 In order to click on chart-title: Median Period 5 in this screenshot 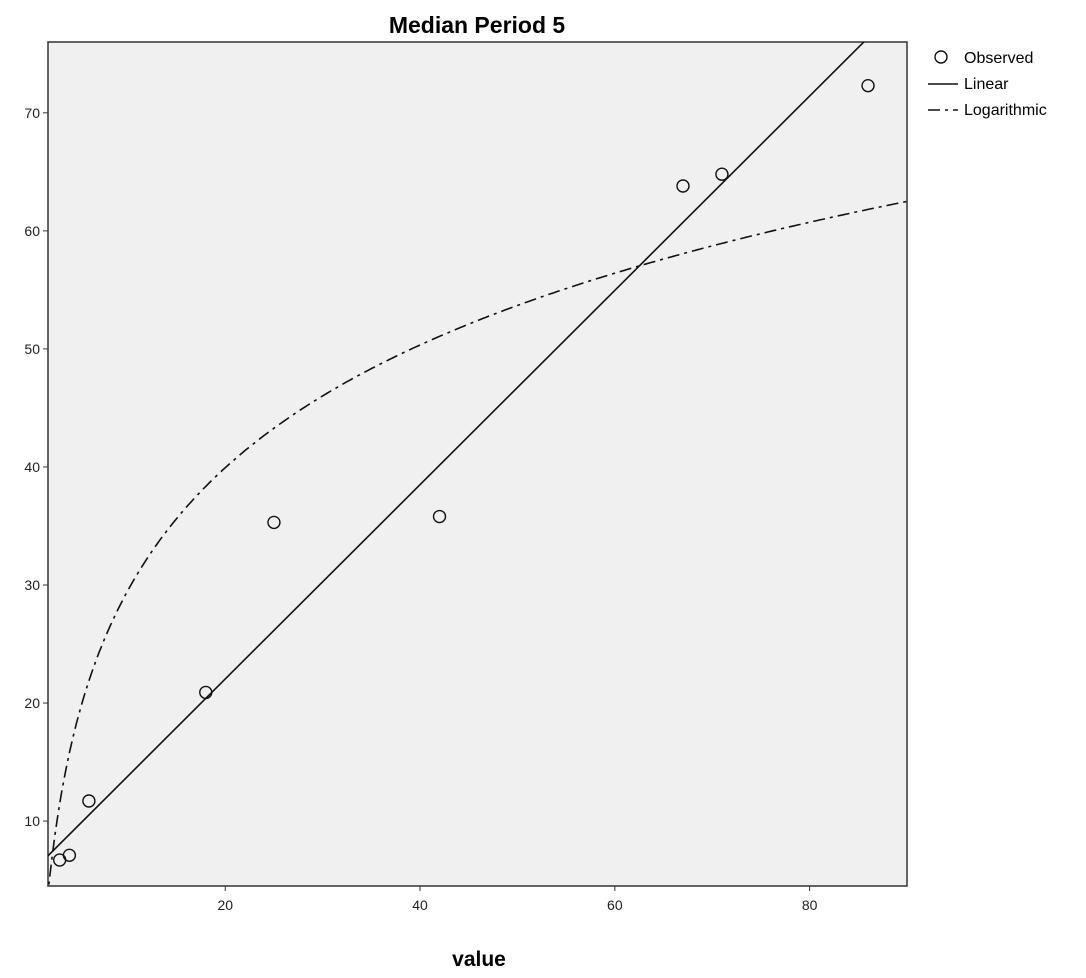, I will do `click(477, 25)`.